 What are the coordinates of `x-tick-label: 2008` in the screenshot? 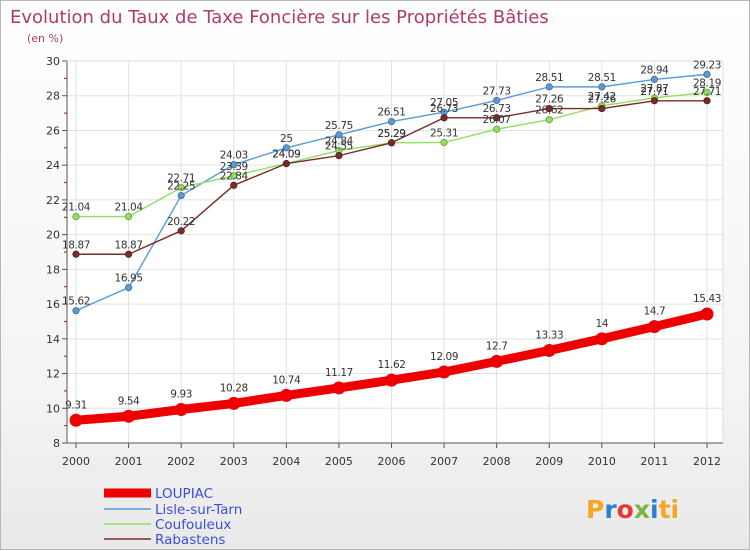 It's located at (497, 461).